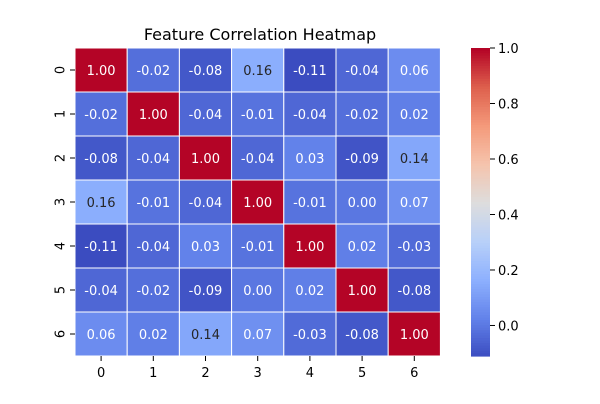 The width and height of the screenshot is (600, 404). I want to click on y-tick-label: 0, so click(61, 70).